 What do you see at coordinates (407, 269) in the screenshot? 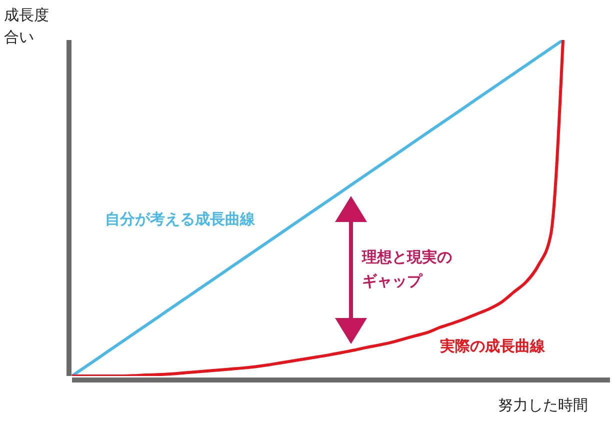
I see `annotation: 理想と現実のギャップ` at bounding box center [407, 269].